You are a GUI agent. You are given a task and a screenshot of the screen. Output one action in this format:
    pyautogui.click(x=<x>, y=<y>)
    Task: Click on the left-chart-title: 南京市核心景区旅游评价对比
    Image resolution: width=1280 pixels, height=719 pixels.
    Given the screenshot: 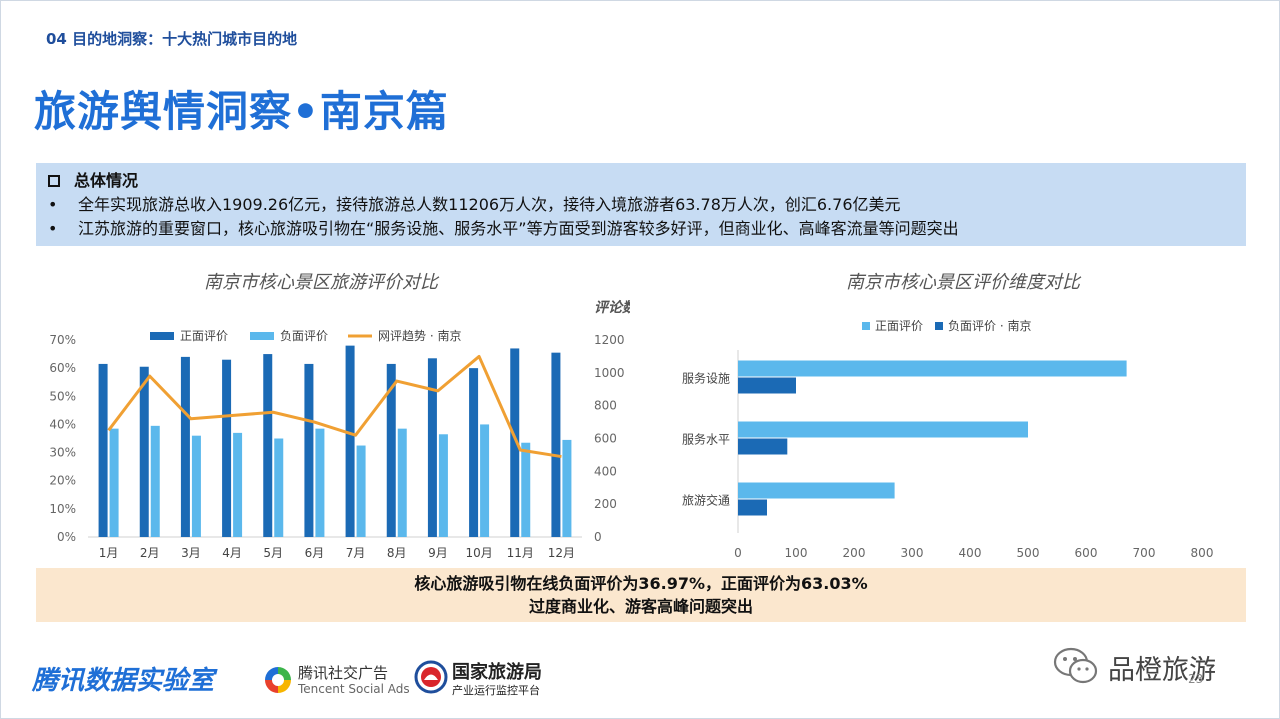 What is the action you would take?
    pyautogui.click(x=321, y=282)
    